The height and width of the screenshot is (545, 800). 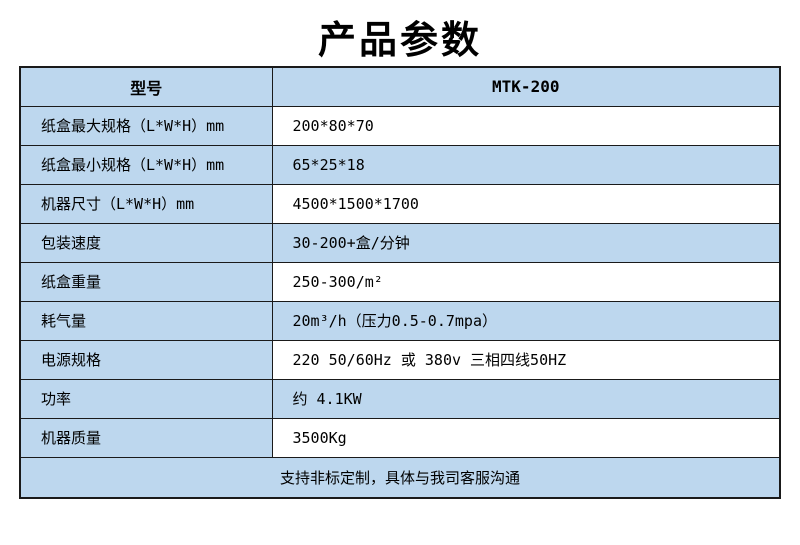 What do you see at coordinates (526, 320) in the screenshot?
I see `spec-value-air-consumption: 20m³/h（压力0.5-0.7mpa）` at bounding box center [526, 320].